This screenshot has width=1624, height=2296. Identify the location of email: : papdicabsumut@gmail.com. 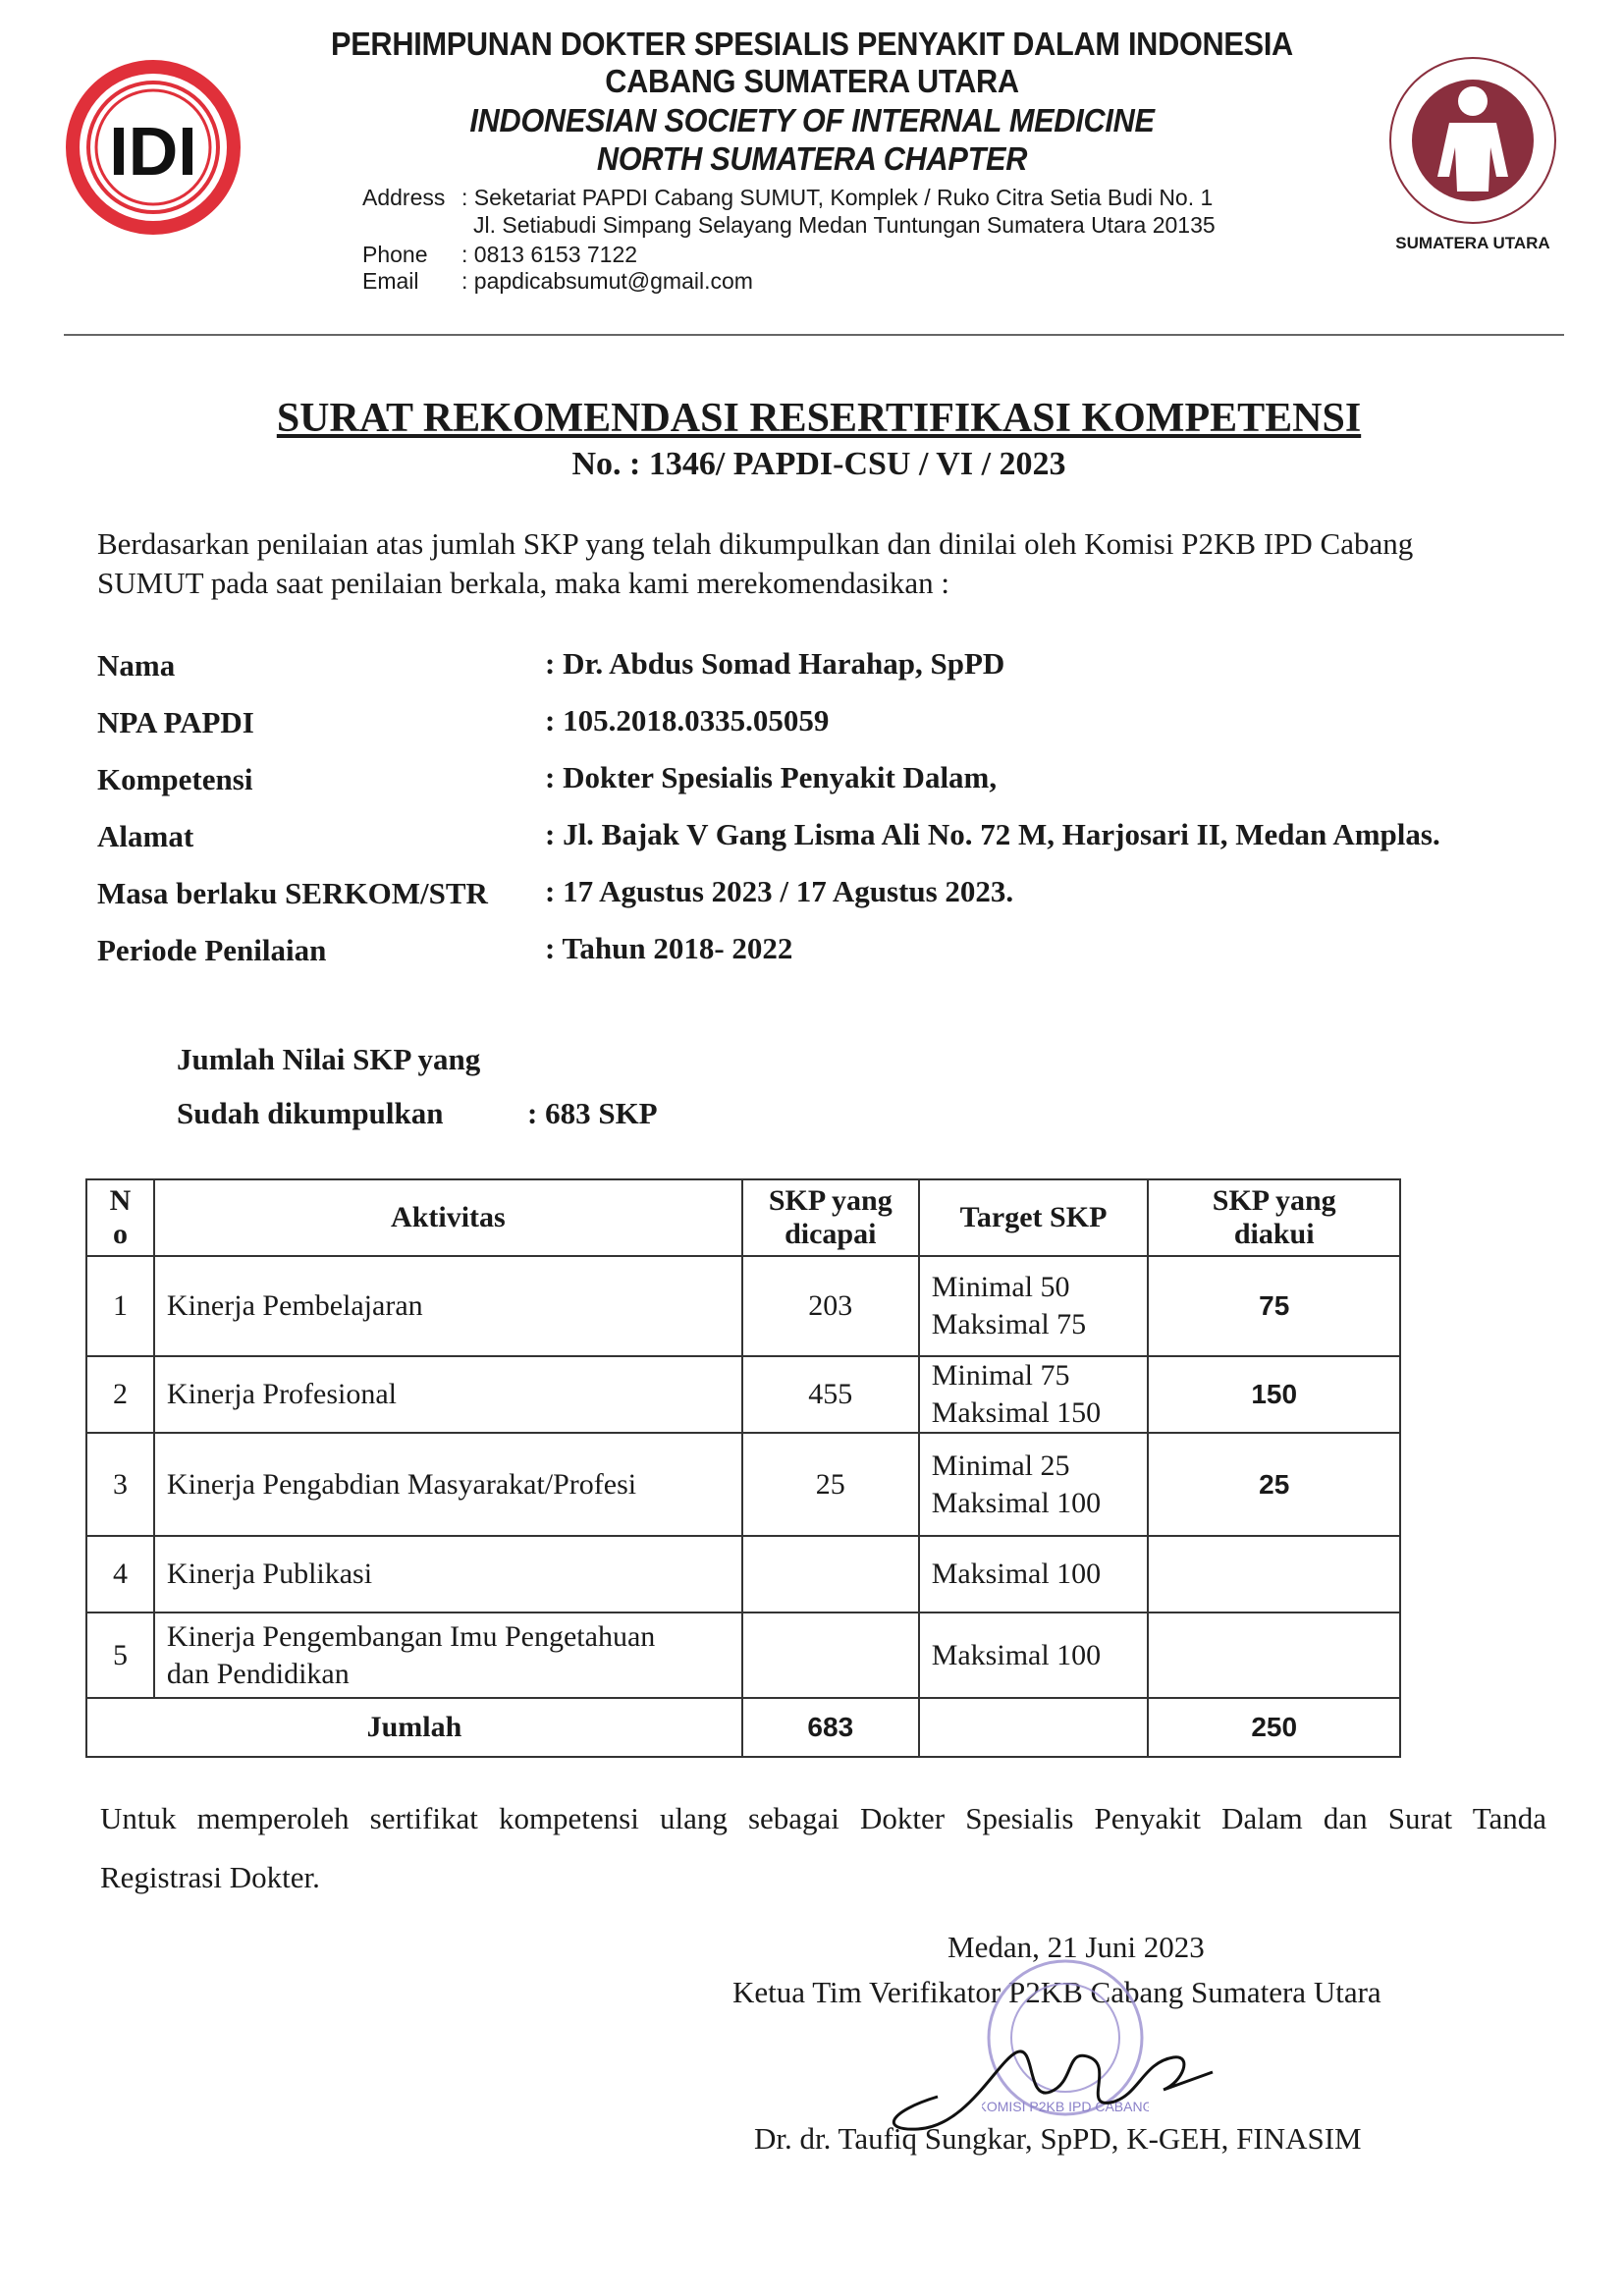
(607, 281).